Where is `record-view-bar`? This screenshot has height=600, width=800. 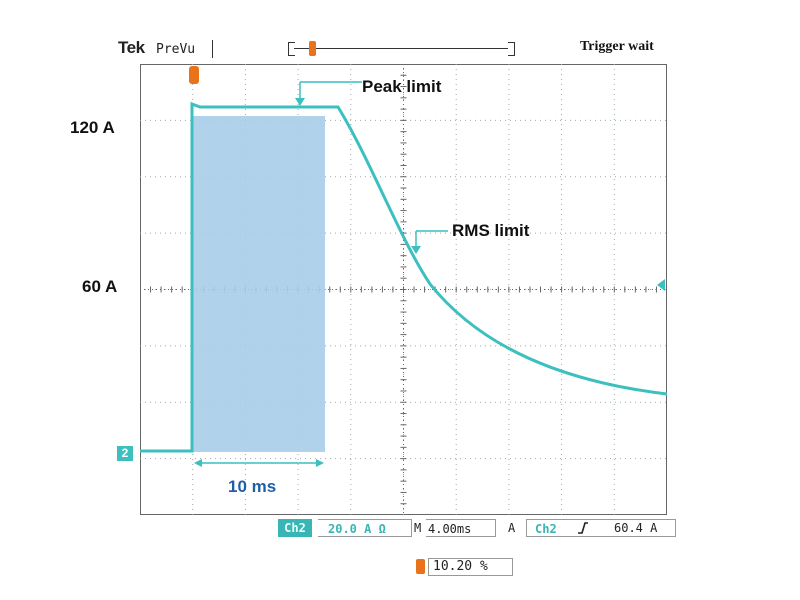 record-view-bar is located at coordinates (401, 48).